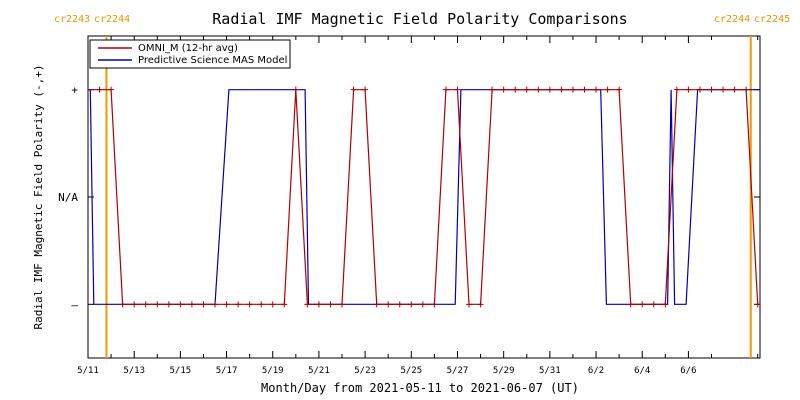 The image size is (800, 400). Describe the element at coordinates (273, 371) in the screenshot. I see `x-tick-label: 5/19` at that location.